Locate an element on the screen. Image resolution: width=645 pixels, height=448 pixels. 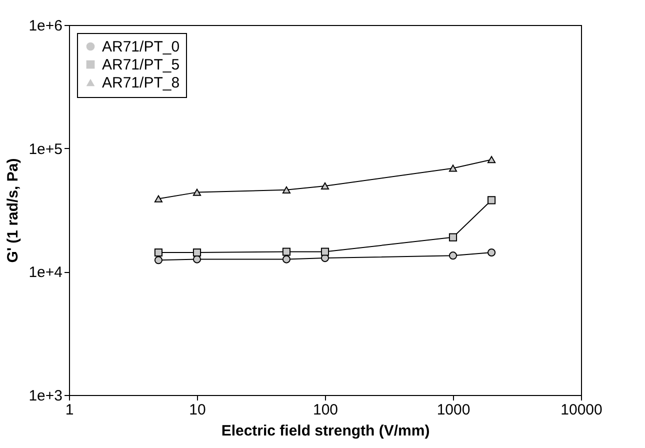
x-axis-title: Electric field strength (V/mm) is located at coordinates (325, 431).